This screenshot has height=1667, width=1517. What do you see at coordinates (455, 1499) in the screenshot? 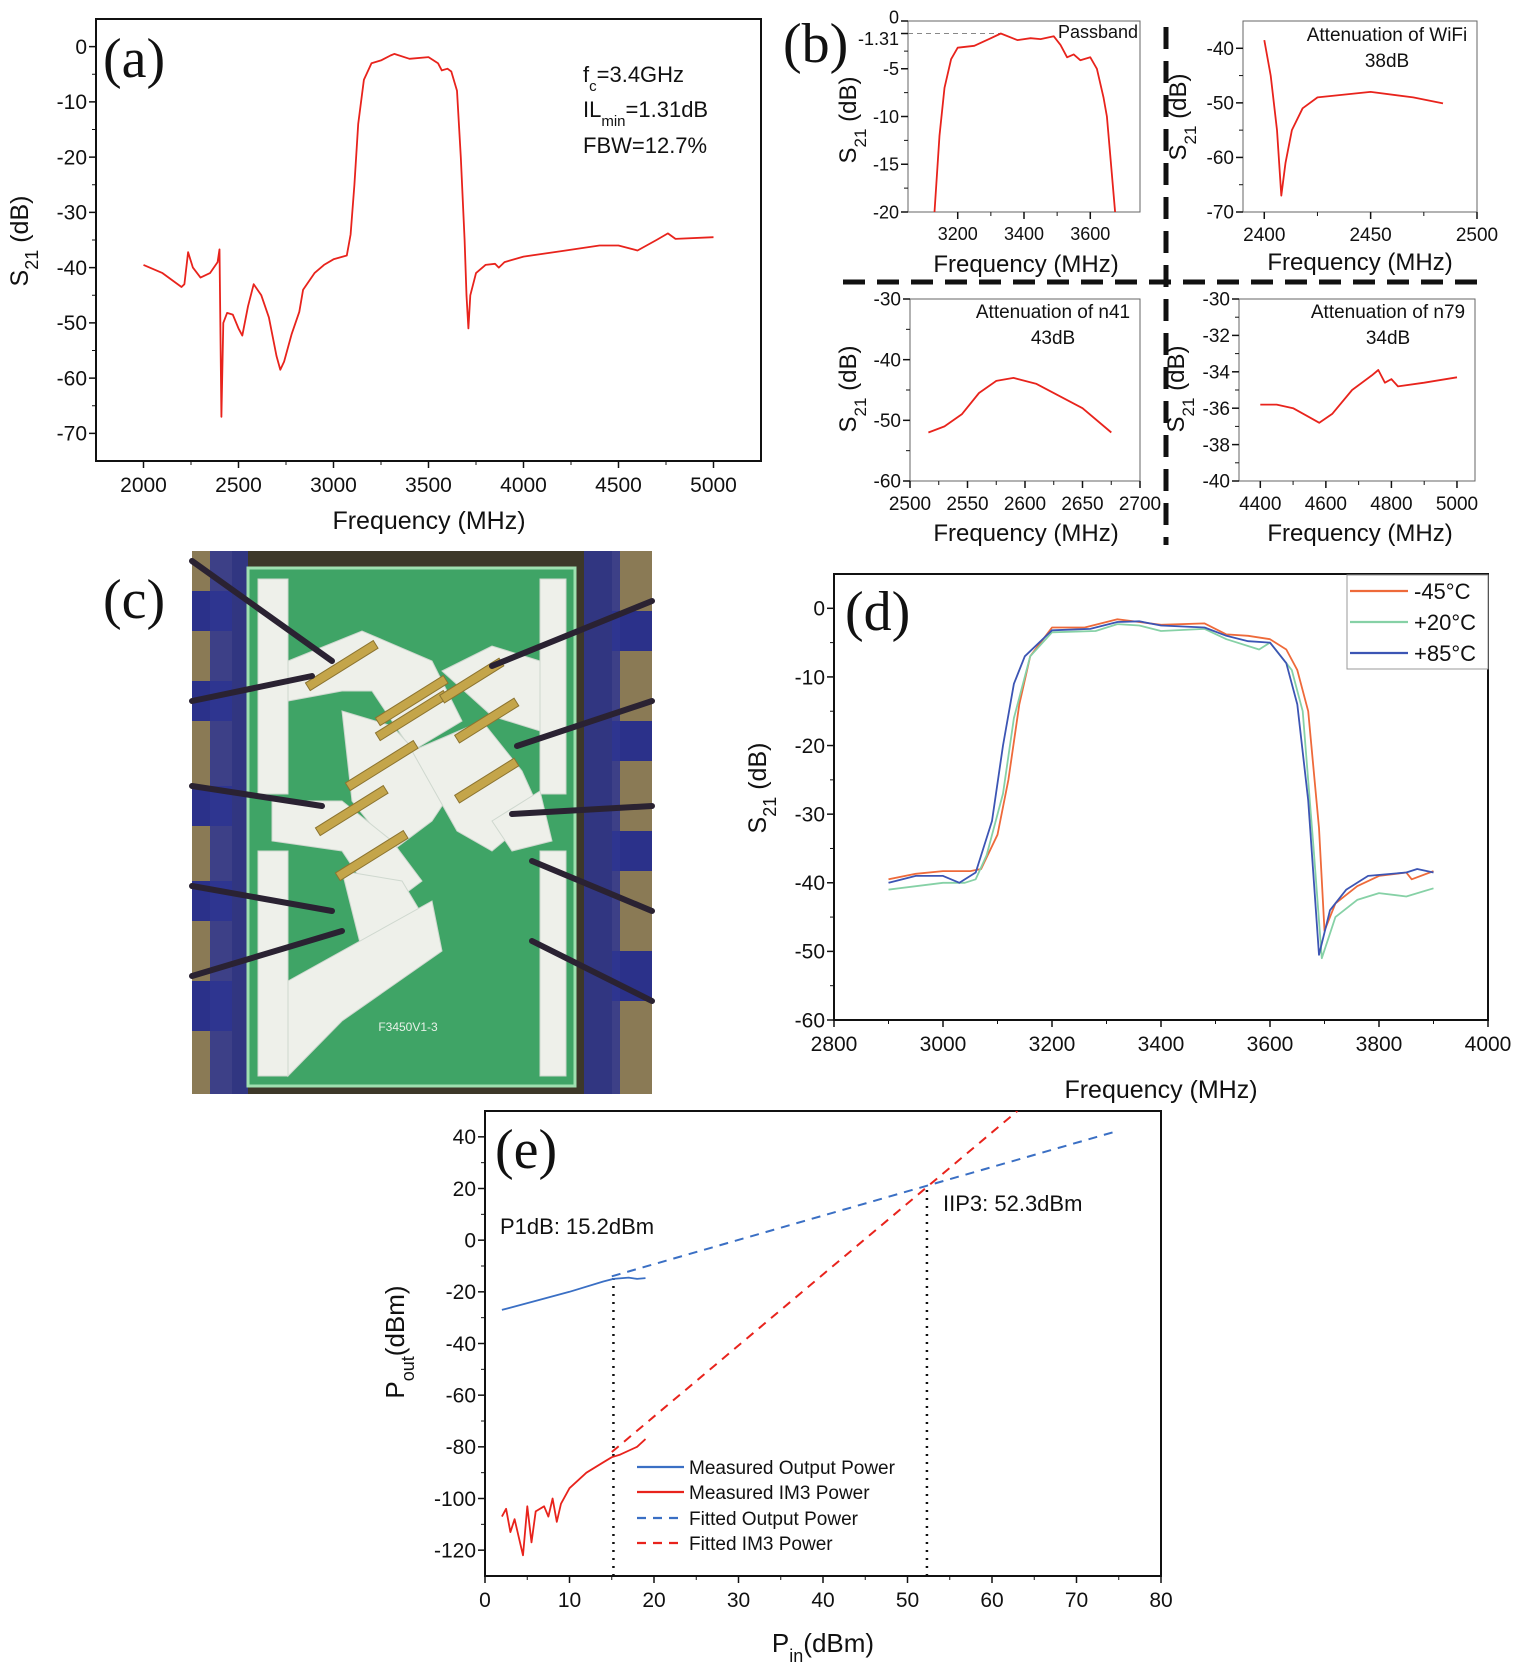
I see `y-tick-label: -100` at bounding box center [455, 1499].